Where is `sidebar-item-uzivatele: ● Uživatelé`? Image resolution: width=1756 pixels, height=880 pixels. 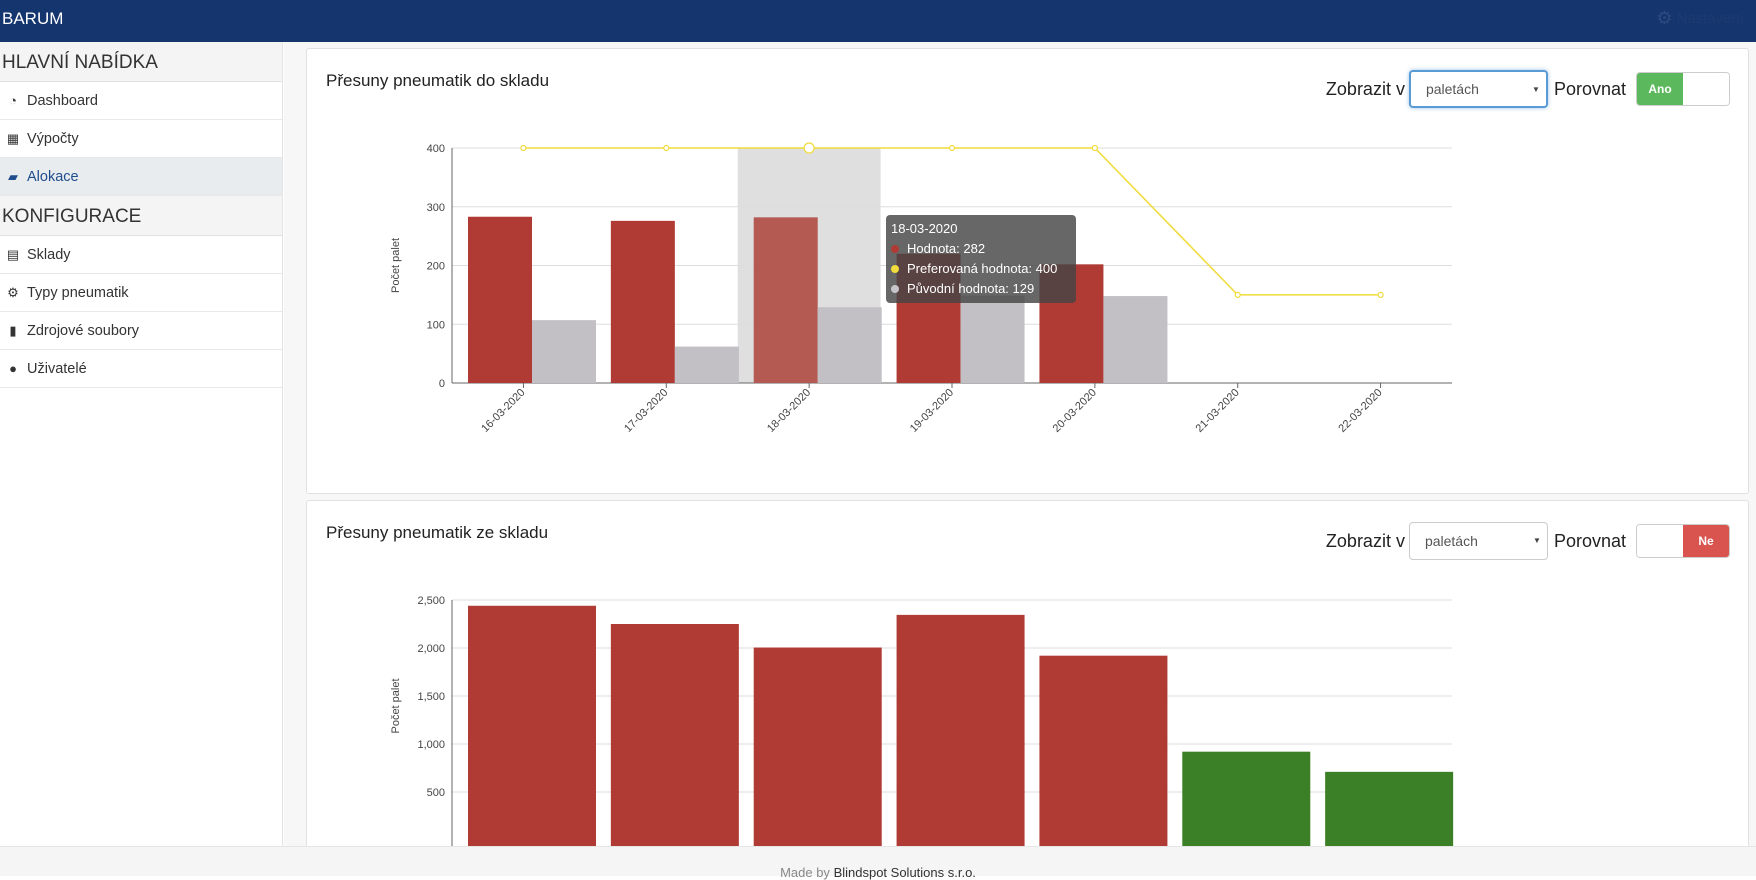 sidebar-item-uzivatele: ● Uživatelé is located at coordinates (141, 369).